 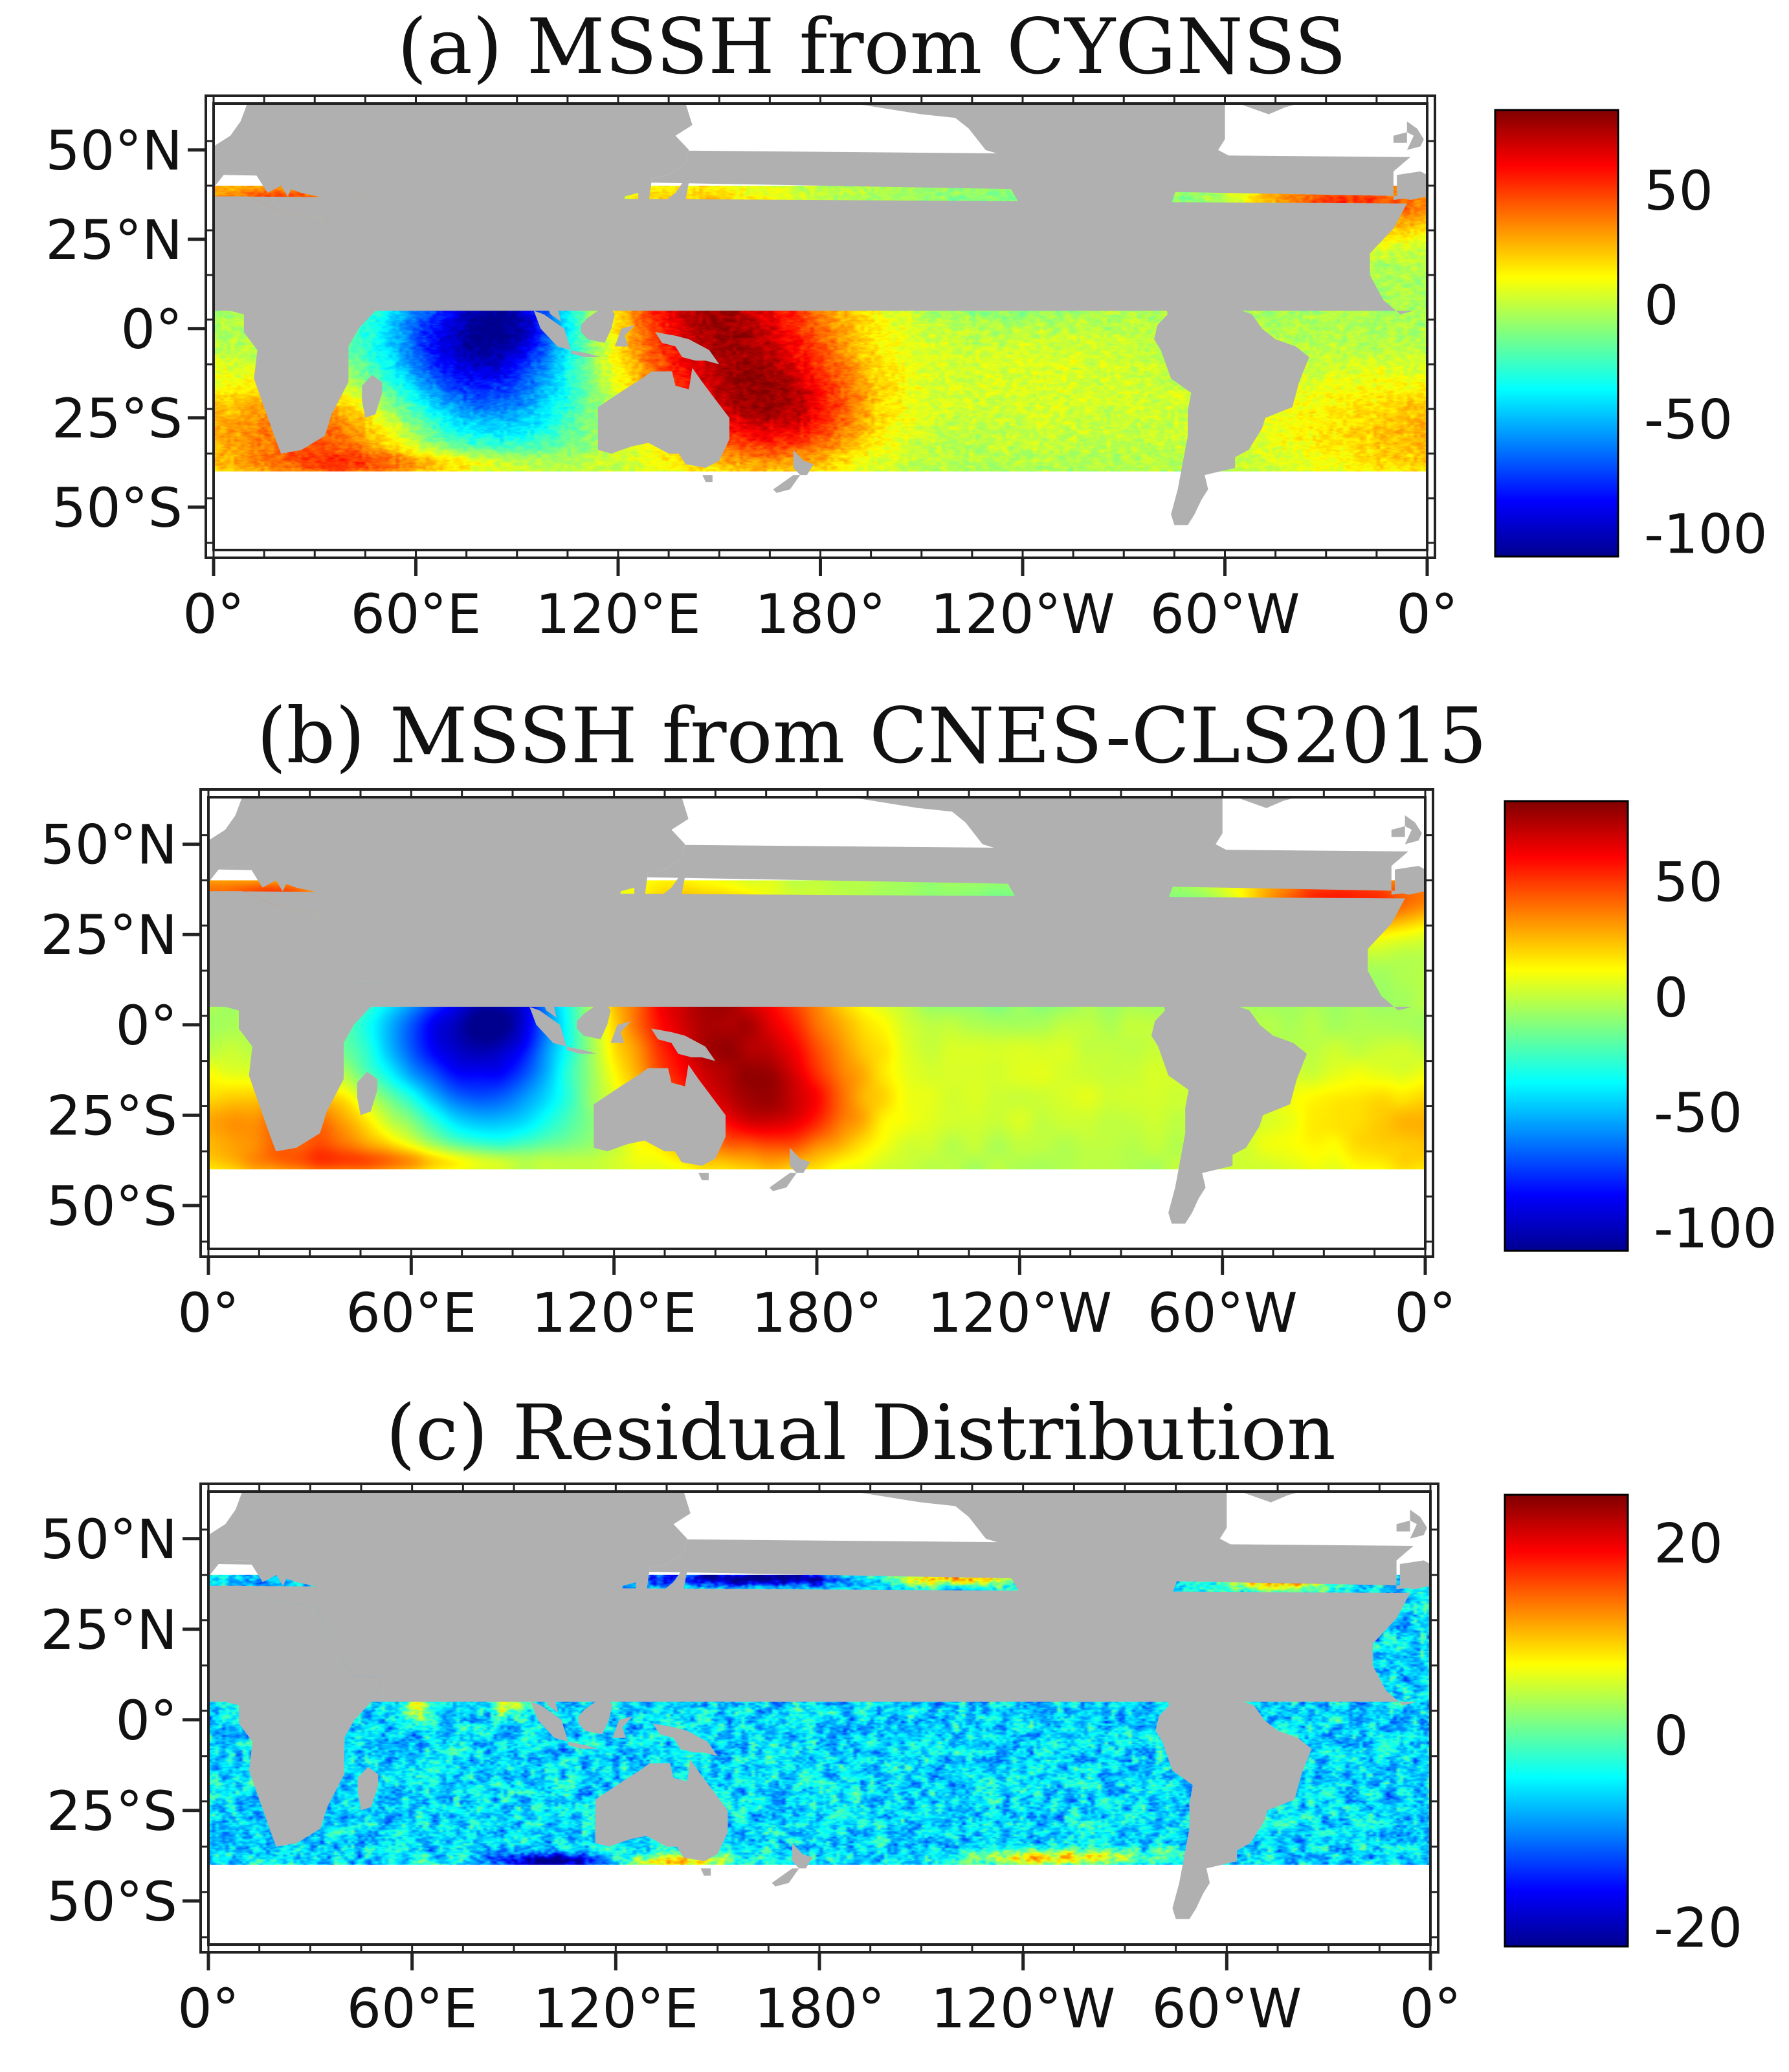 I want to click on land-cuba, so click(x=1160, y=1642).